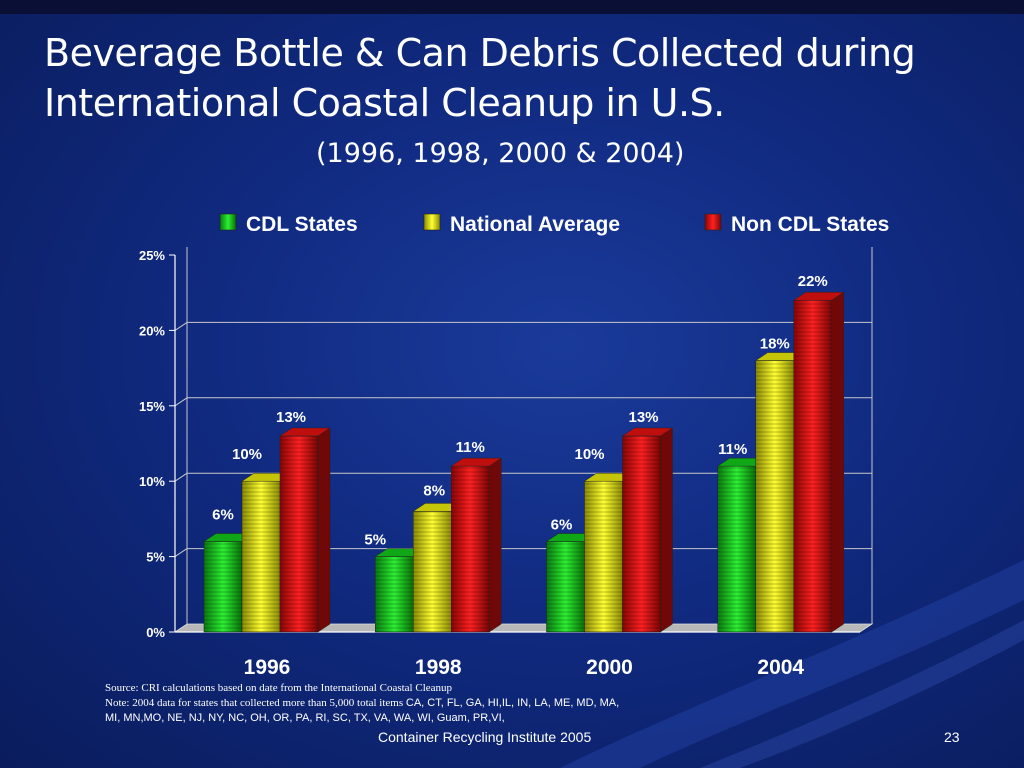  Describe the element at coordinates (485, 737) in the screenshot. I see `footer-organization: Container Recycling Institute 2005` at that location.